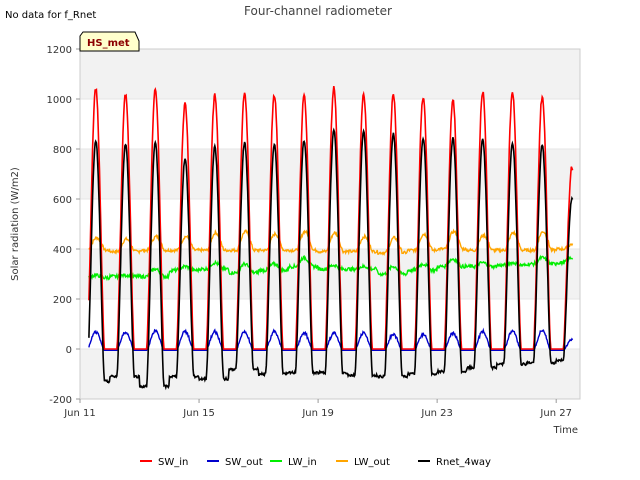  I want to click on badge-label: HS_met, so click(108, 43).